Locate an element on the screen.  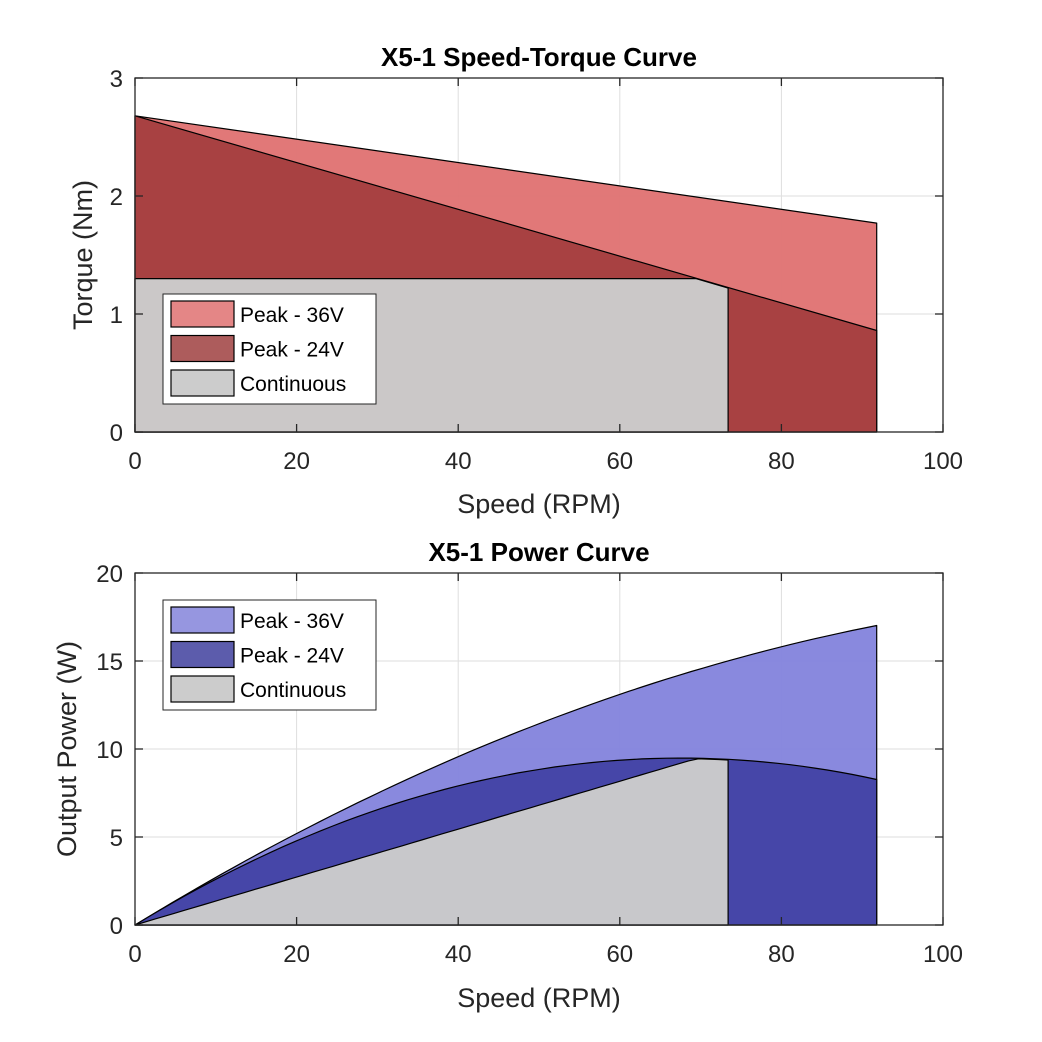
area-continuous is located at coordinates (431, 842).